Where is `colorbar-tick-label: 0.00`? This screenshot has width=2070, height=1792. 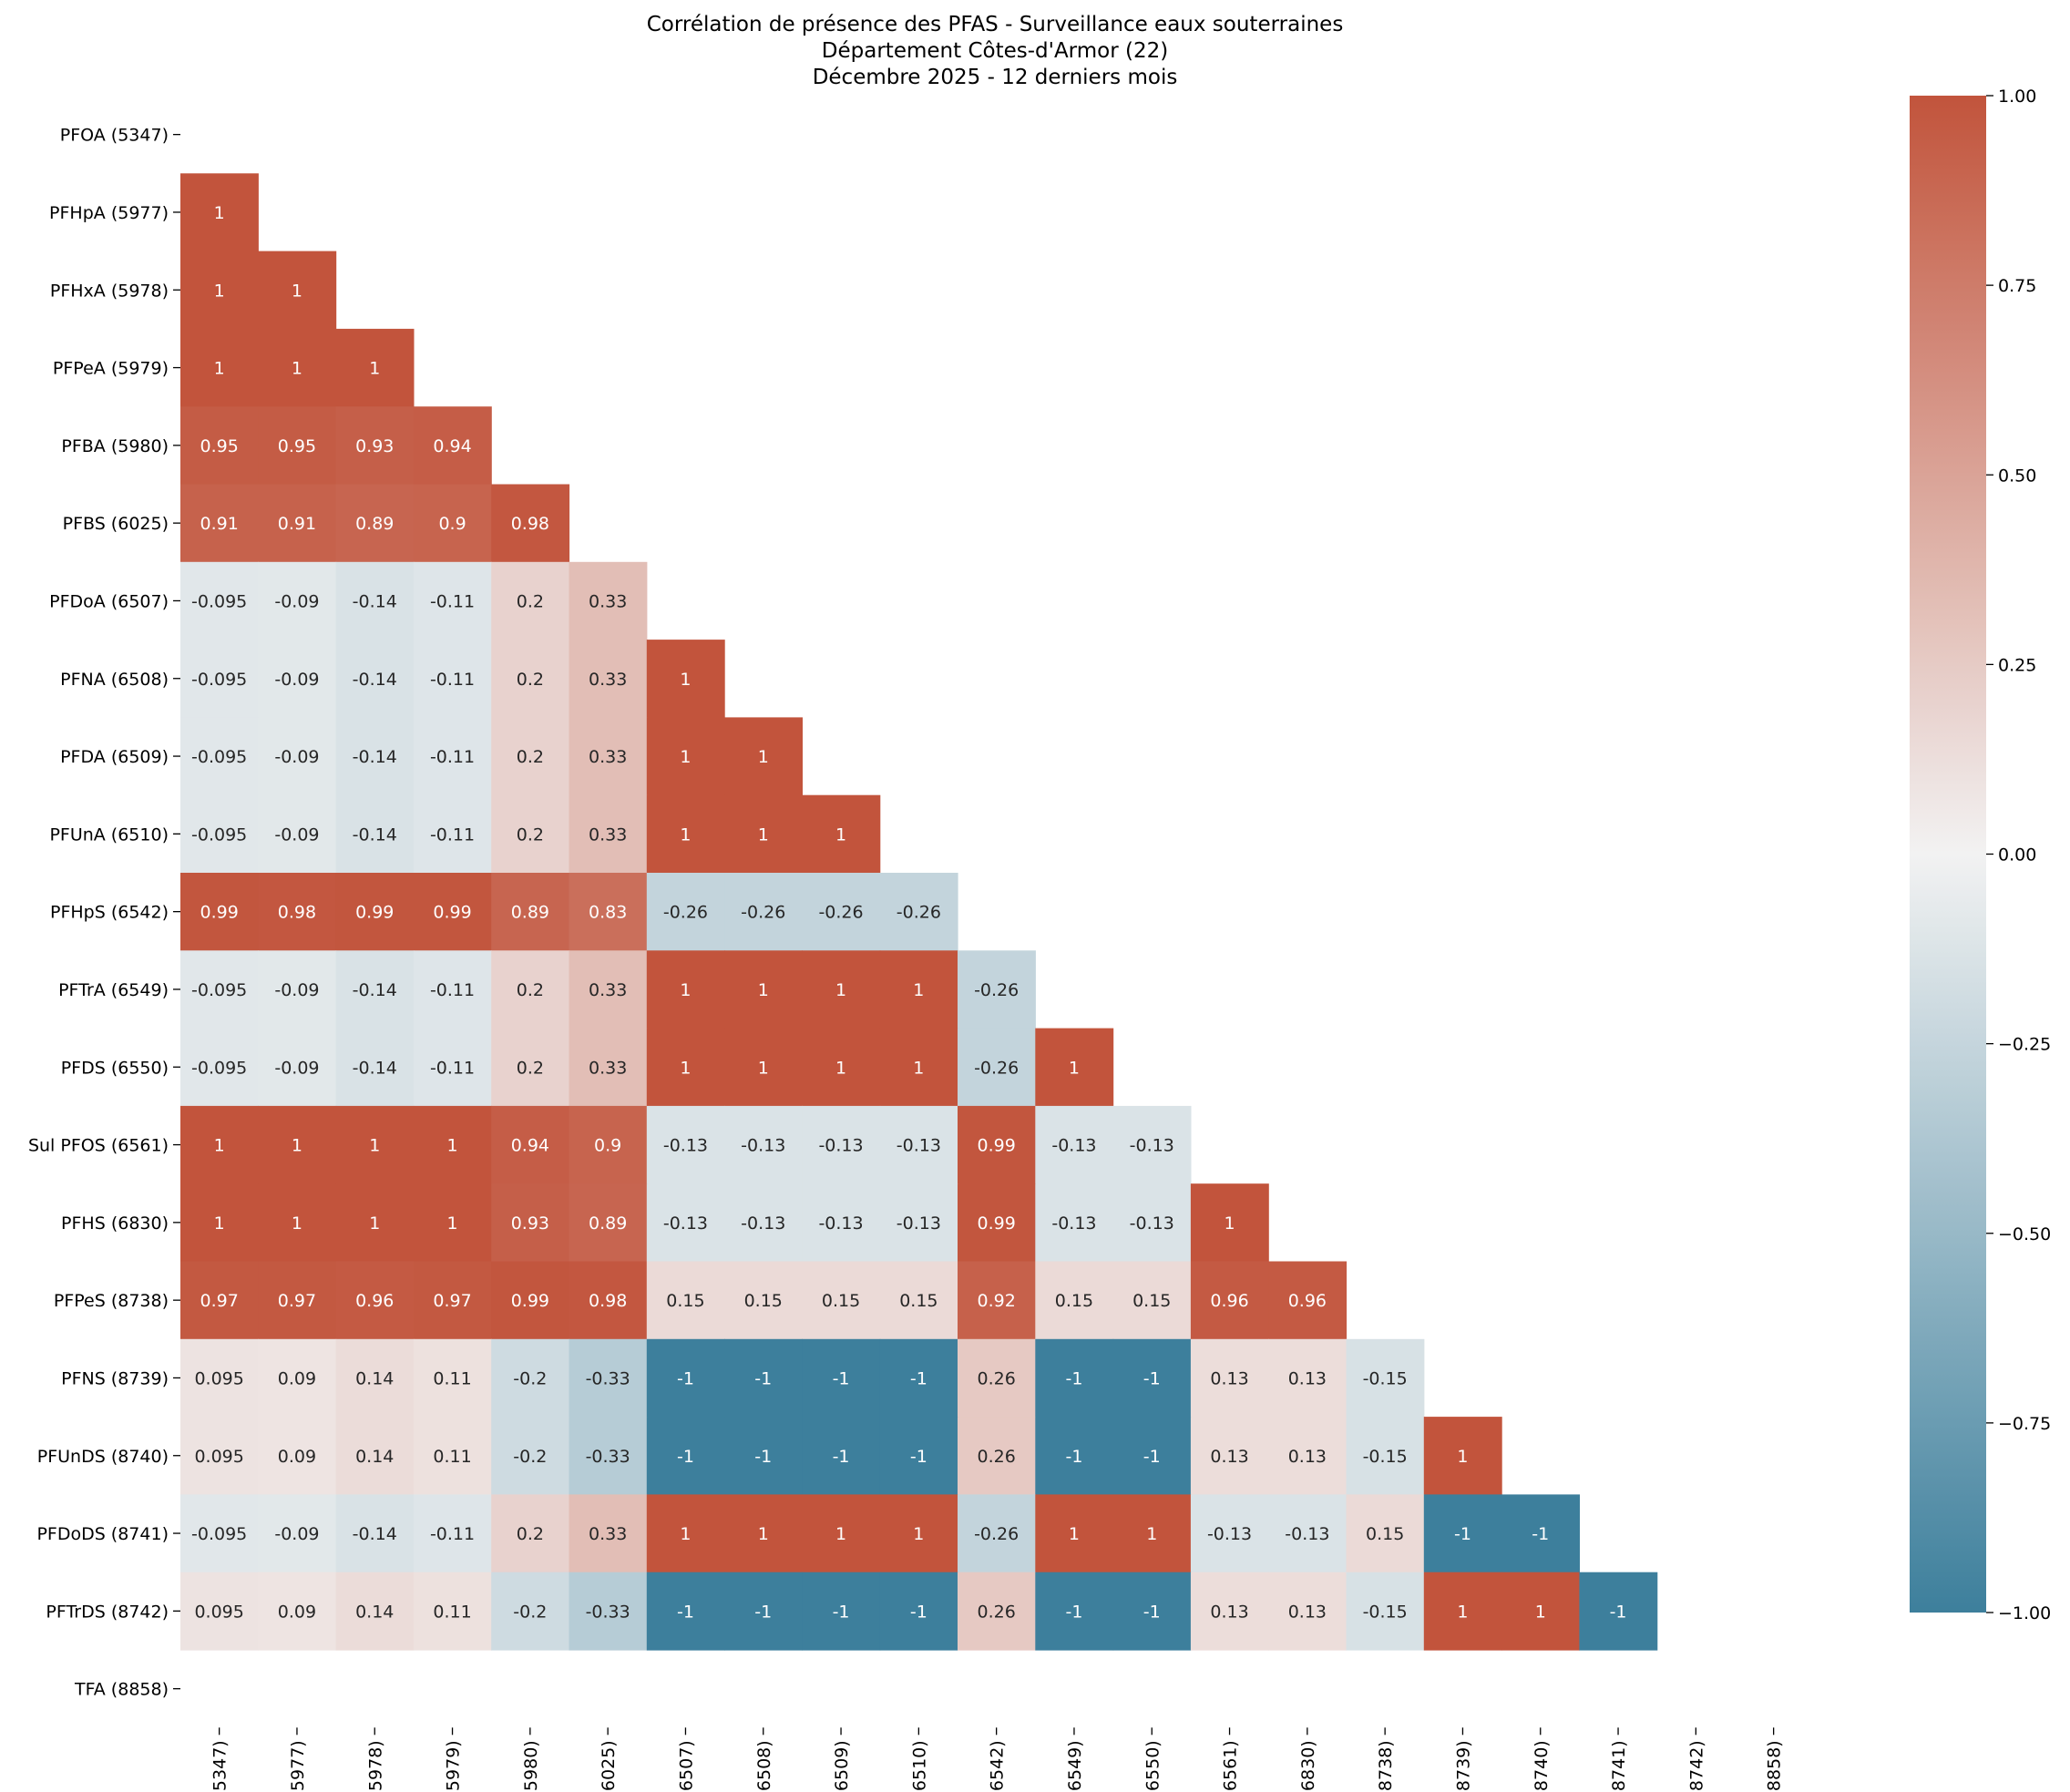
colorbar-tick-label: 0.00 is located at coordinates (2017, 855).